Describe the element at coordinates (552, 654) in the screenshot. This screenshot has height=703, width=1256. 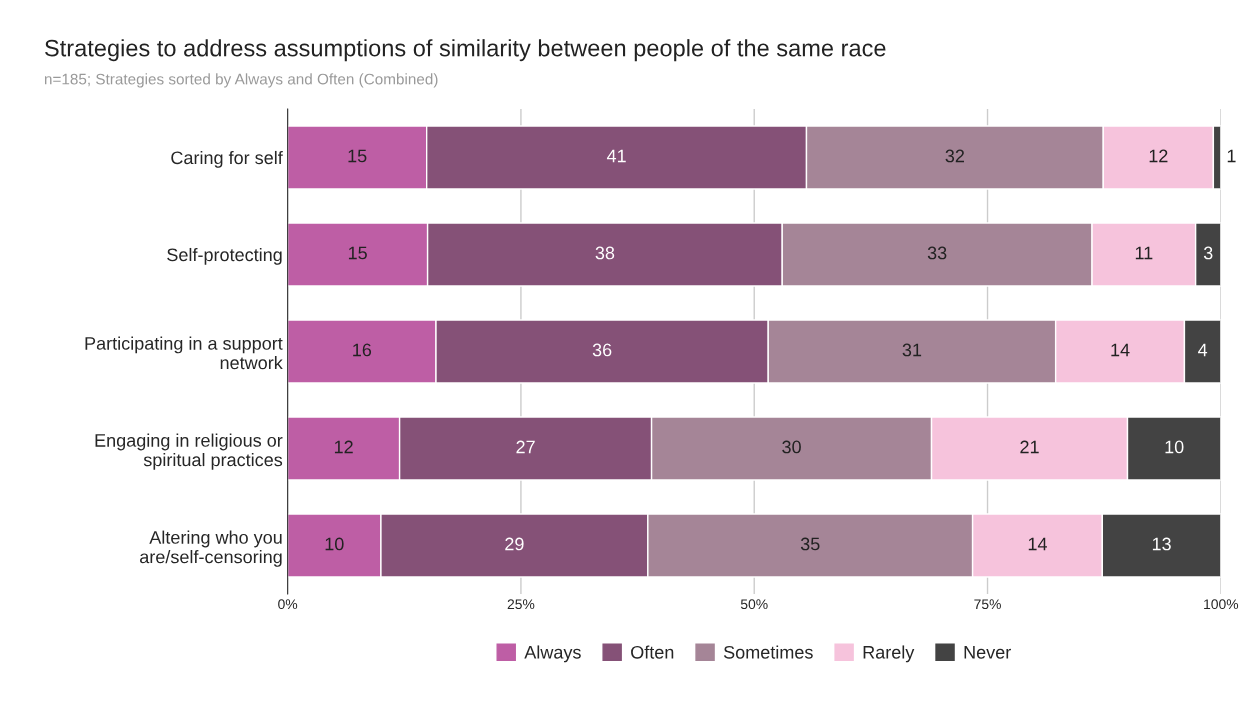
I see `legend-label: Always` at that location.